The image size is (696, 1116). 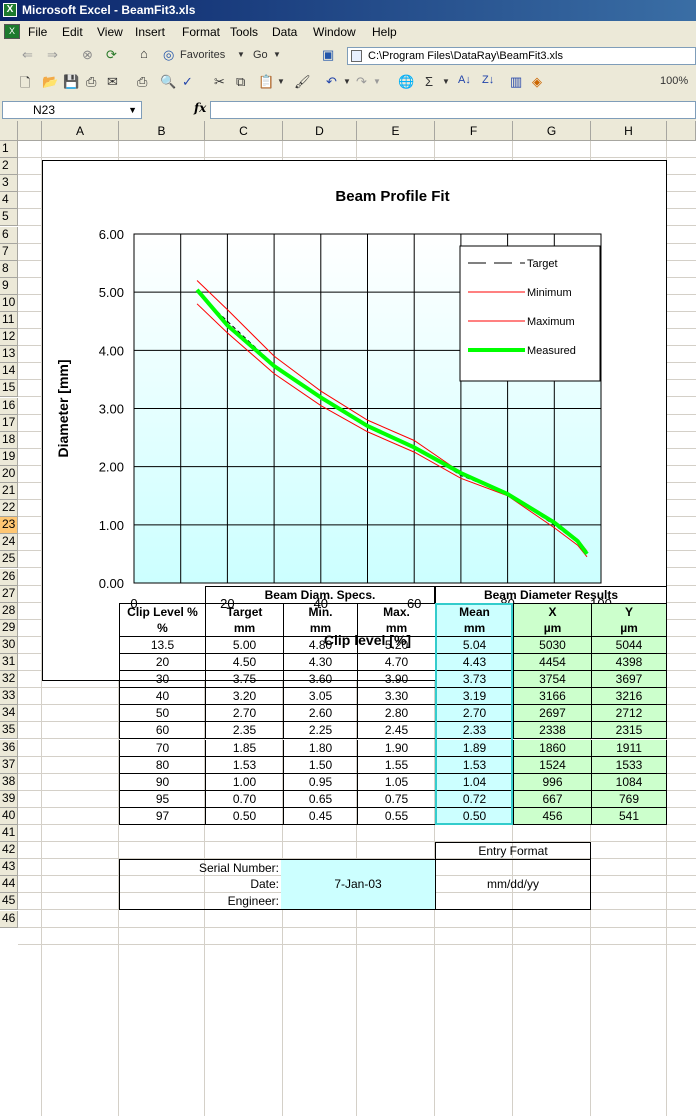 What do you see at coordinates (200, 108) in the screenshot?
I see `fx-icon: fx` at bounding box center [200, 108].